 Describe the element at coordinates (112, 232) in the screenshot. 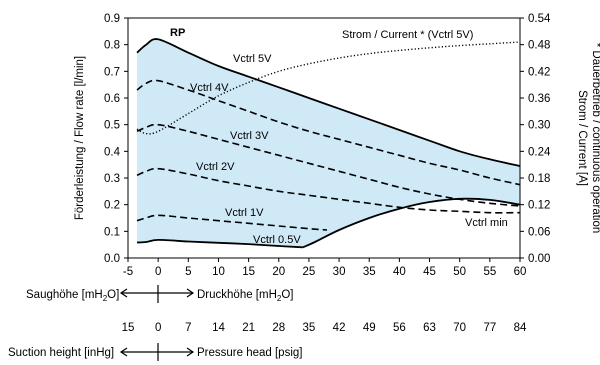

I see `y-tick-label: 0.1` at that location.